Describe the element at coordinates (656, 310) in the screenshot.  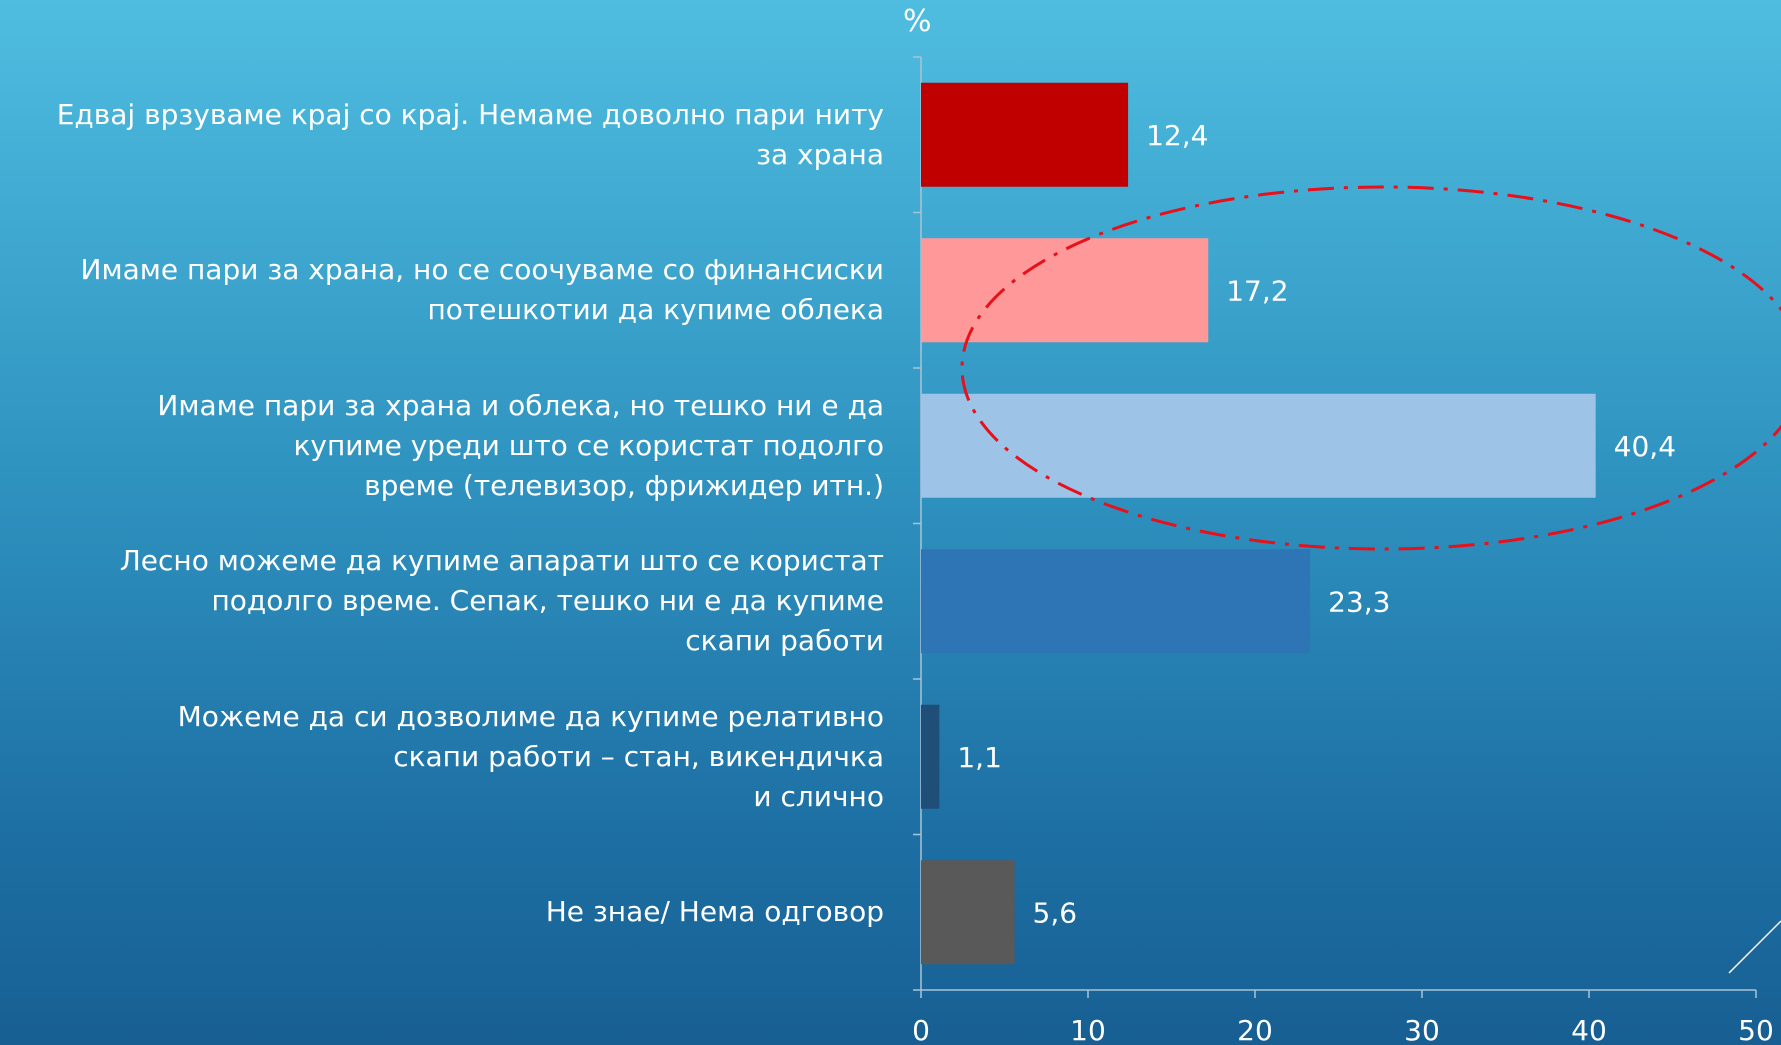
I see `category-label-line: потешкотии да купиме облека` at that location.